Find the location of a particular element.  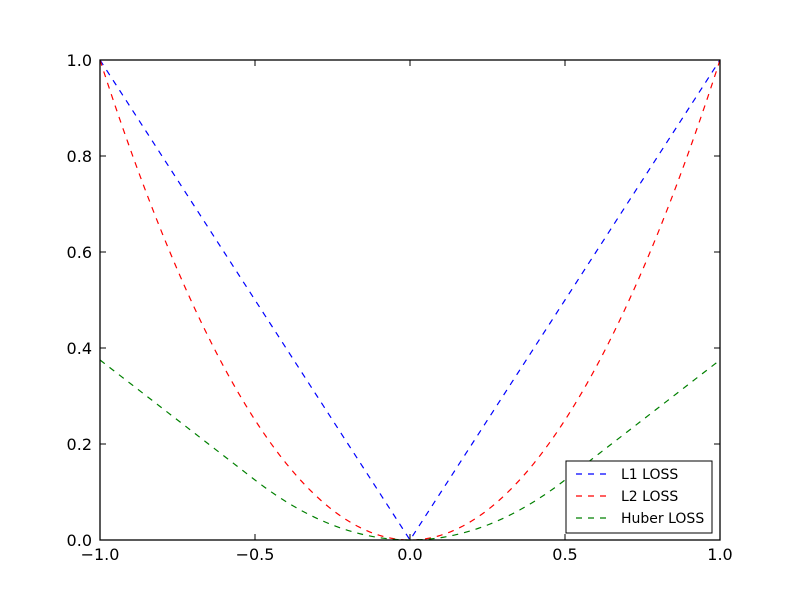

x-tick-label: 0.5 is located at coordinates (564, 554).